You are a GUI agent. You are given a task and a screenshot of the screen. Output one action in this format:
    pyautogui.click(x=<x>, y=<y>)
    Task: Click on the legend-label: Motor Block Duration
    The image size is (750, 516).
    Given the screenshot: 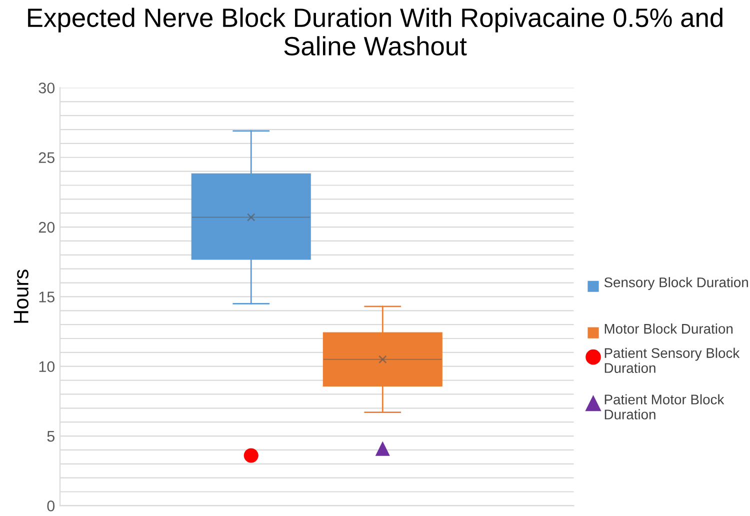 What is the action you would take?
    pyautogui.click(x=668, y=329)
    